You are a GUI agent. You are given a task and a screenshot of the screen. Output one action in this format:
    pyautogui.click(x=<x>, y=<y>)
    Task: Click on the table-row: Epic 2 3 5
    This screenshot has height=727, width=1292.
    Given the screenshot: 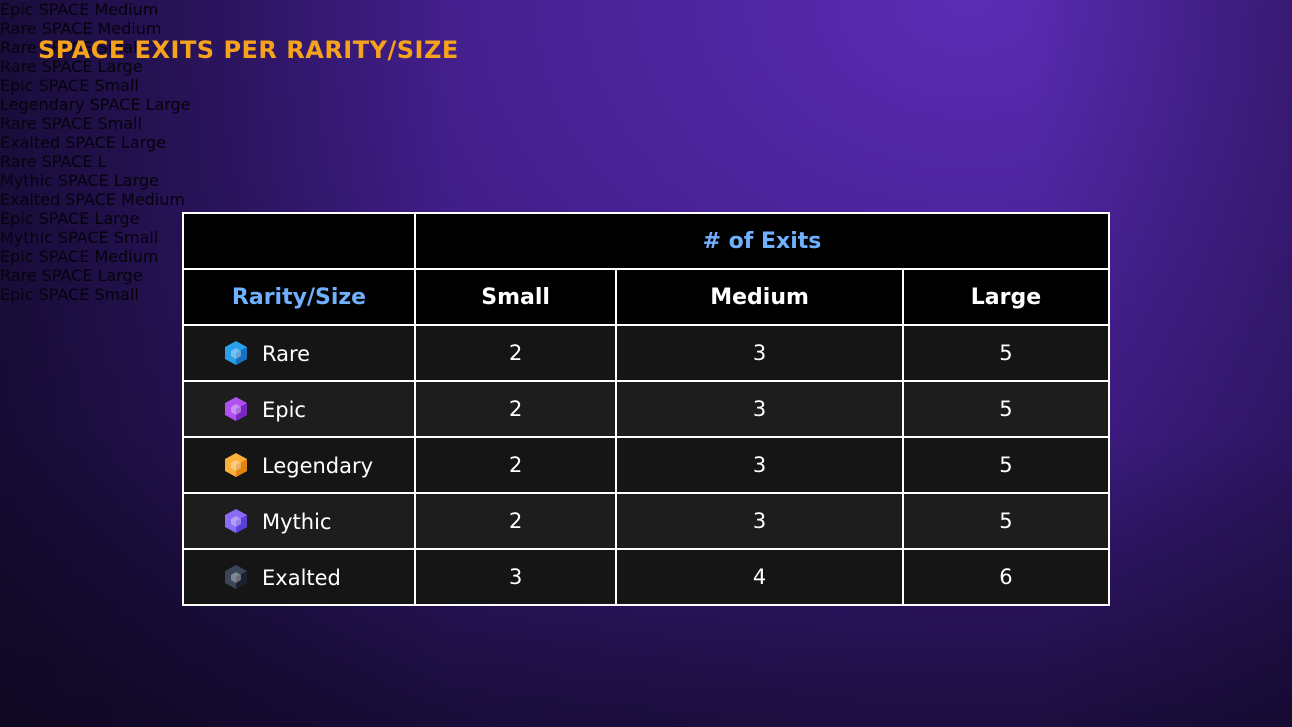 What is the action you would take?
    pyautogui.click(x=646, y=409)
    